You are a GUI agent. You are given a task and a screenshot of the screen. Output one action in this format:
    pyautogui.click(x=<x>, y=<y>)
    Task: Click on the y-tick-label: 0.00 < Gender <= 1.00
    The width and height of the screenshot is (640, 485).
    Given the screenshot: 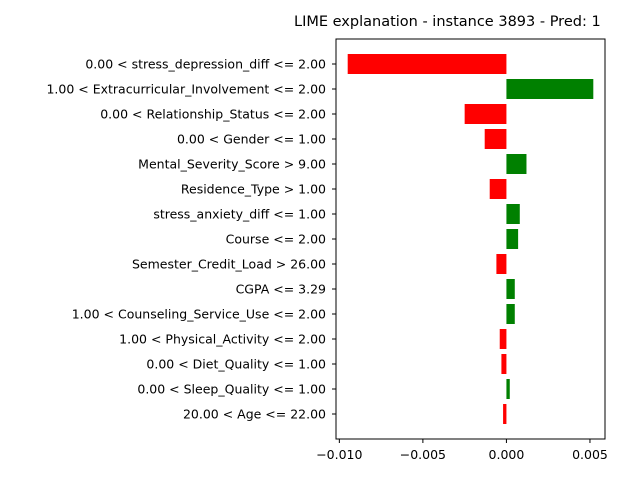 What is the action you would take?
    pyautogui.click(x=251, y=139)
    